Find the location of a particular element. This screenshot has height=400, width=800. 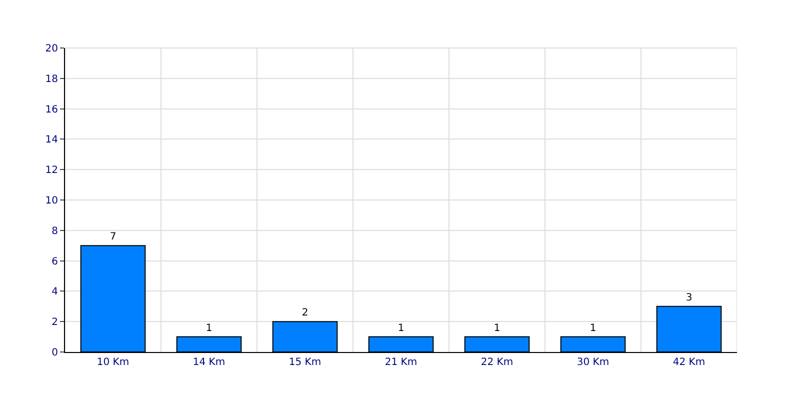

x-tick-label: 30 Km is located at coordinates (593, 362).